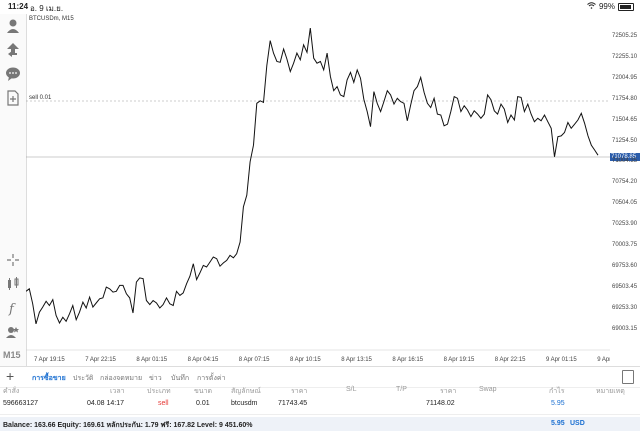 This screenshot has width=640, height=447. What do you see at coordinates (18, 6) in the screenshot?
I see `clock: 11:24` at bounding box center [18, 6].